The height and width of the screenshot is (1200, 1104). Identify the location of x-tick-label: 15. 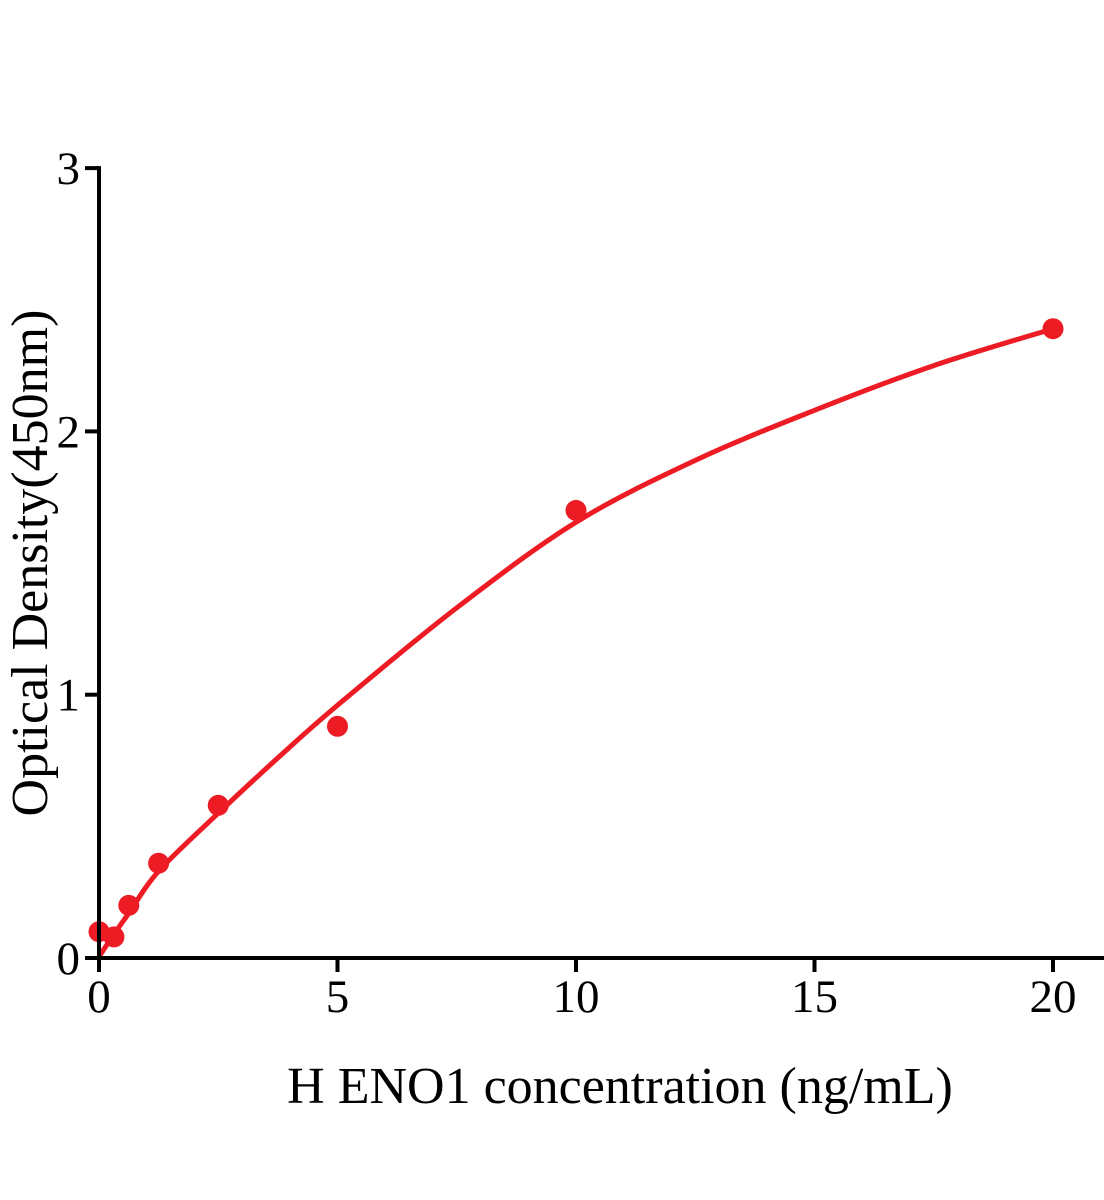
(814, 997).